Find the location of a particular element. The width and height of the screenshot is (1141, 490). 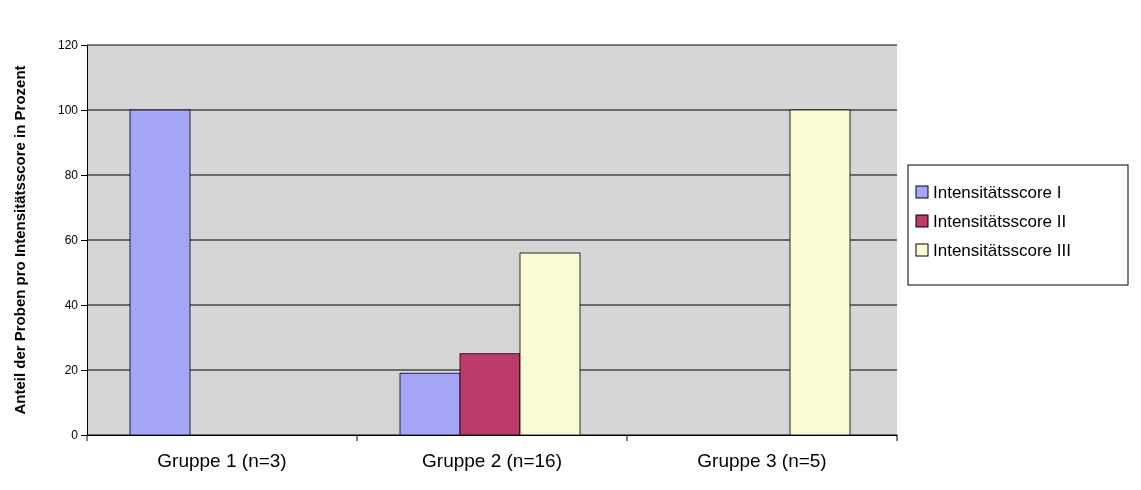

x-tick-label: Gruppe 2 (n=16) is located at coordinates (492, 460).